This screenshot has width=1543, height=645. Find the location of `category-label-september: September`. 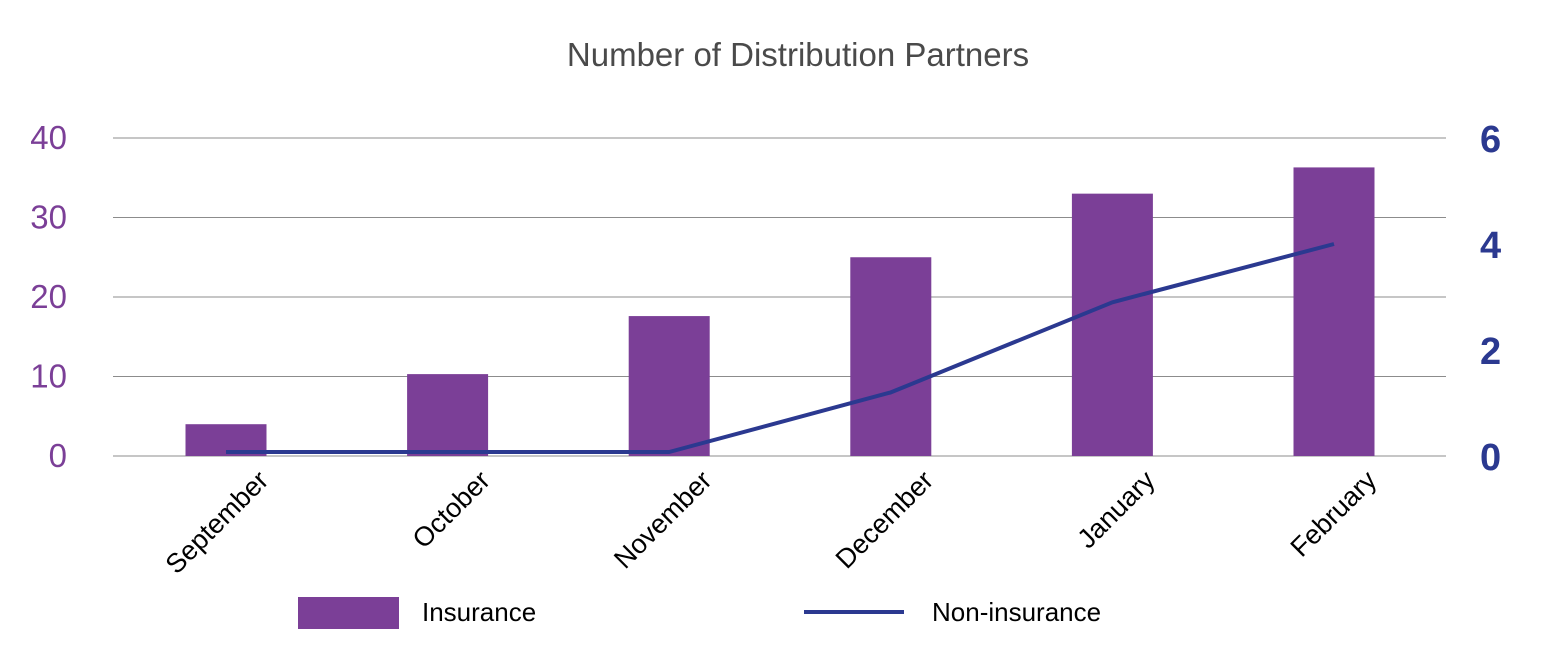

category-label-september: September is located at coordinates (217, 522).